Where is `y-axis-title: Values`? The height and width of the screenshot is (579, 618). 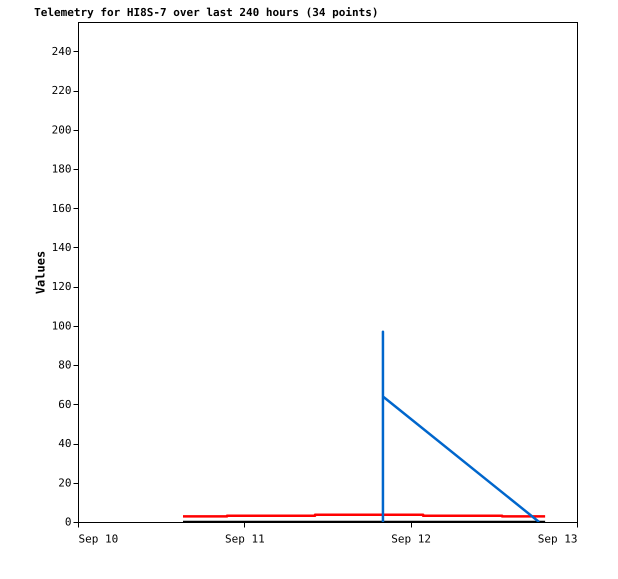 y-axis-title: Values is located at coordinates (41, 272).